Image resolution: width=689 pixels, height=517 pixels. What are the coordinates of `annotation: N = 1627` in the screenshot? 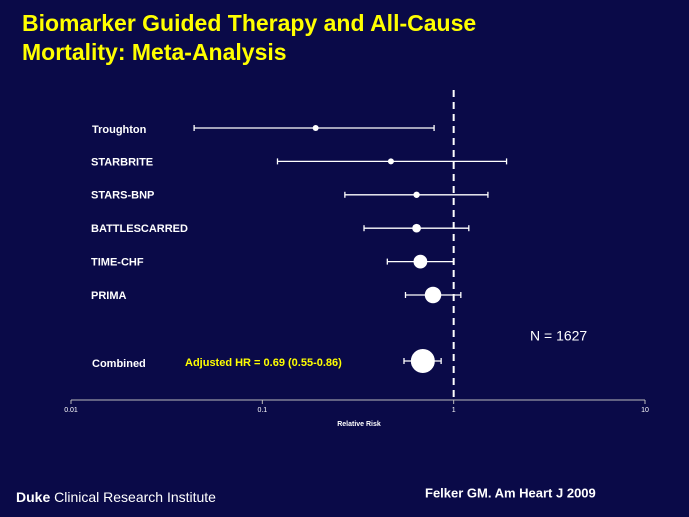 It's located at (558, 336).